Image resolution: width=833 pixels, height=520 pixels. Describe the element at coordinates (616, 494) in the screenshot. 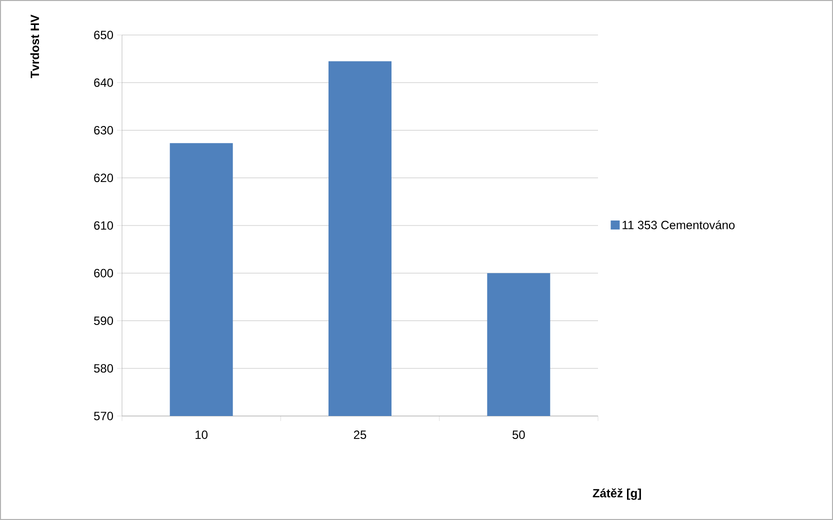

I see `x-axis-title: Zátěž [g]` at that location.